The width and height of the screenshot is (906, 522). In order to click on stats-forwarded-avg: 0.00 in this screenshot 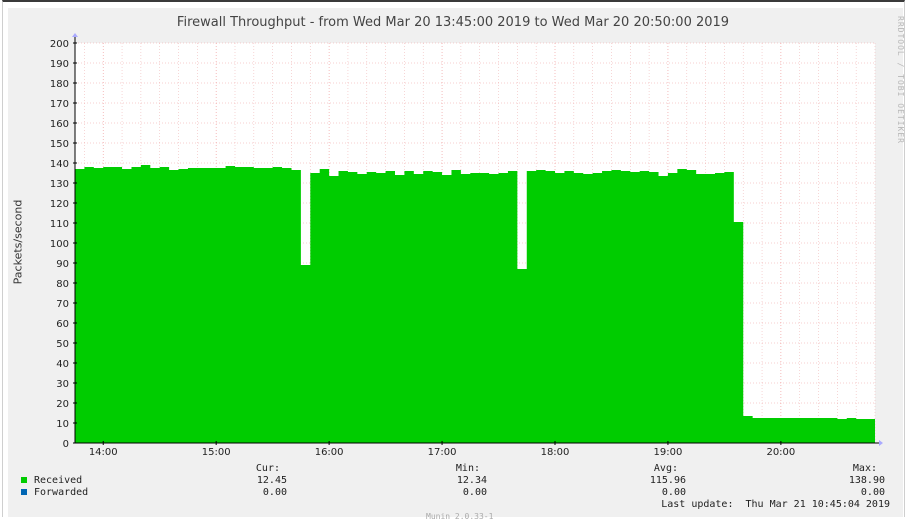, I will do `click(673, 492)`.